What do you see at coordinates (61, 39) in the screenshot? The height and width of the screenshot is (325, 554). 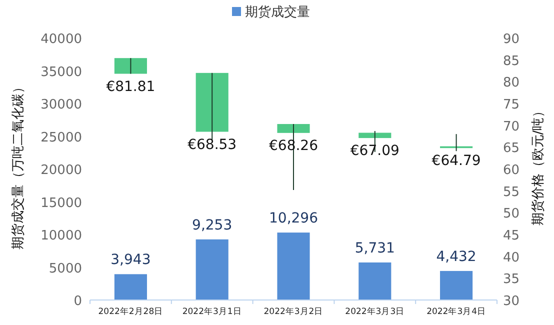 I see `y-tick-label: 40000` at bounding box center [61, 39].